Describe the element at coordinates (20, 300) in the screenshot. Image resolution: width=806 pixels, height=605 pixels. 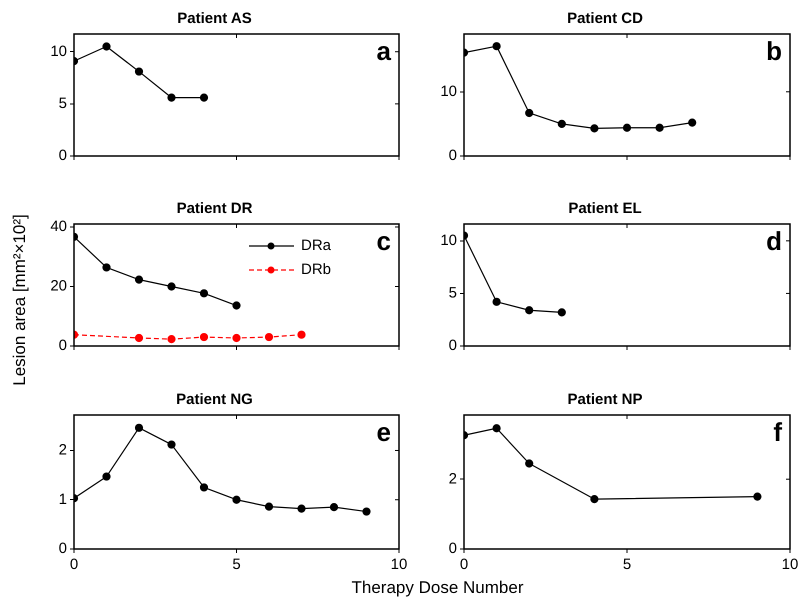
I see `y-axis-title: Lesion area [mm²×10²]` at that location.